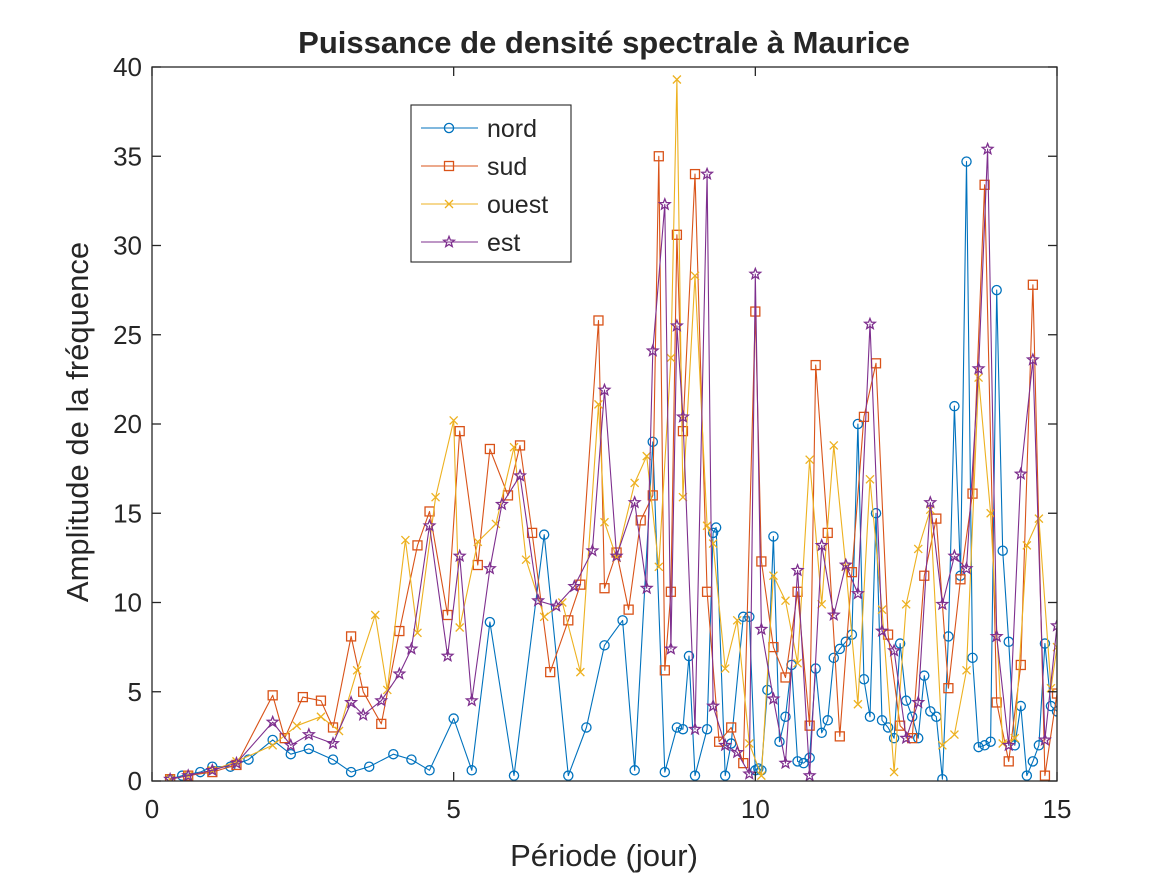  I want to click on legend-label: sud, so click(507, 167).